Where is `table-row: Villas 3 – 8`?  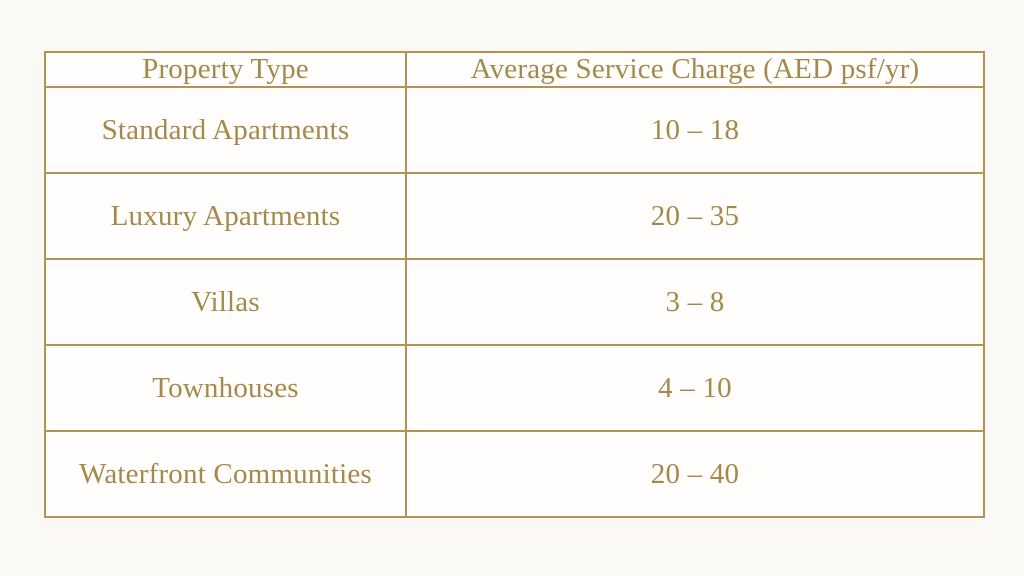 table-row: Villas 3 – 8 is located at coordinates (514, 302).